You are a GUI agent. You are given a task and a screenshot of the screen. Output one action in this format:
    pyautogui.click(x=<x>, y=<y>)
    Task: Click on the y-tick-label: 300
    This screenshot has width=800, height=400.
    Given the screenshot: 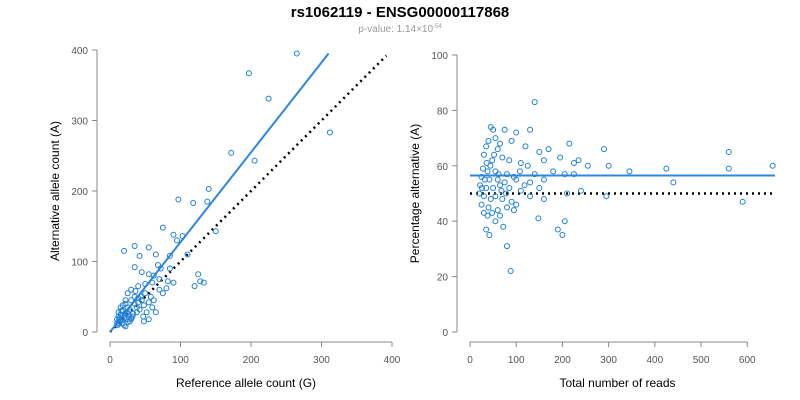 What is the action you would take?
    pyautogui.click(x=79, y=122)
    